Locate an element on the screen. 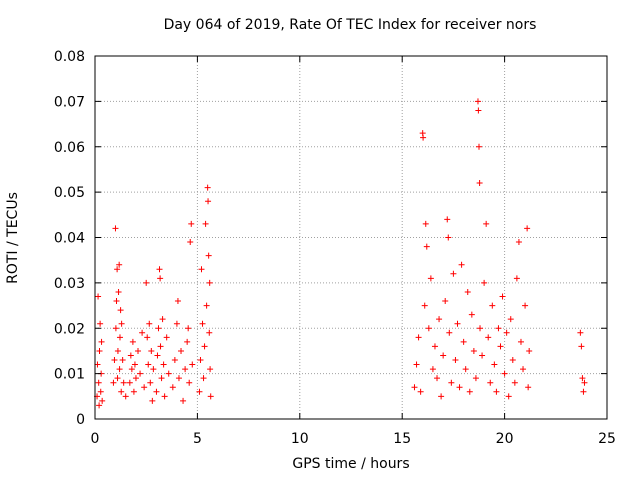 This screenshot has width=640, height=480. x-tick-label: 10 is located at coordinates (300, 439).